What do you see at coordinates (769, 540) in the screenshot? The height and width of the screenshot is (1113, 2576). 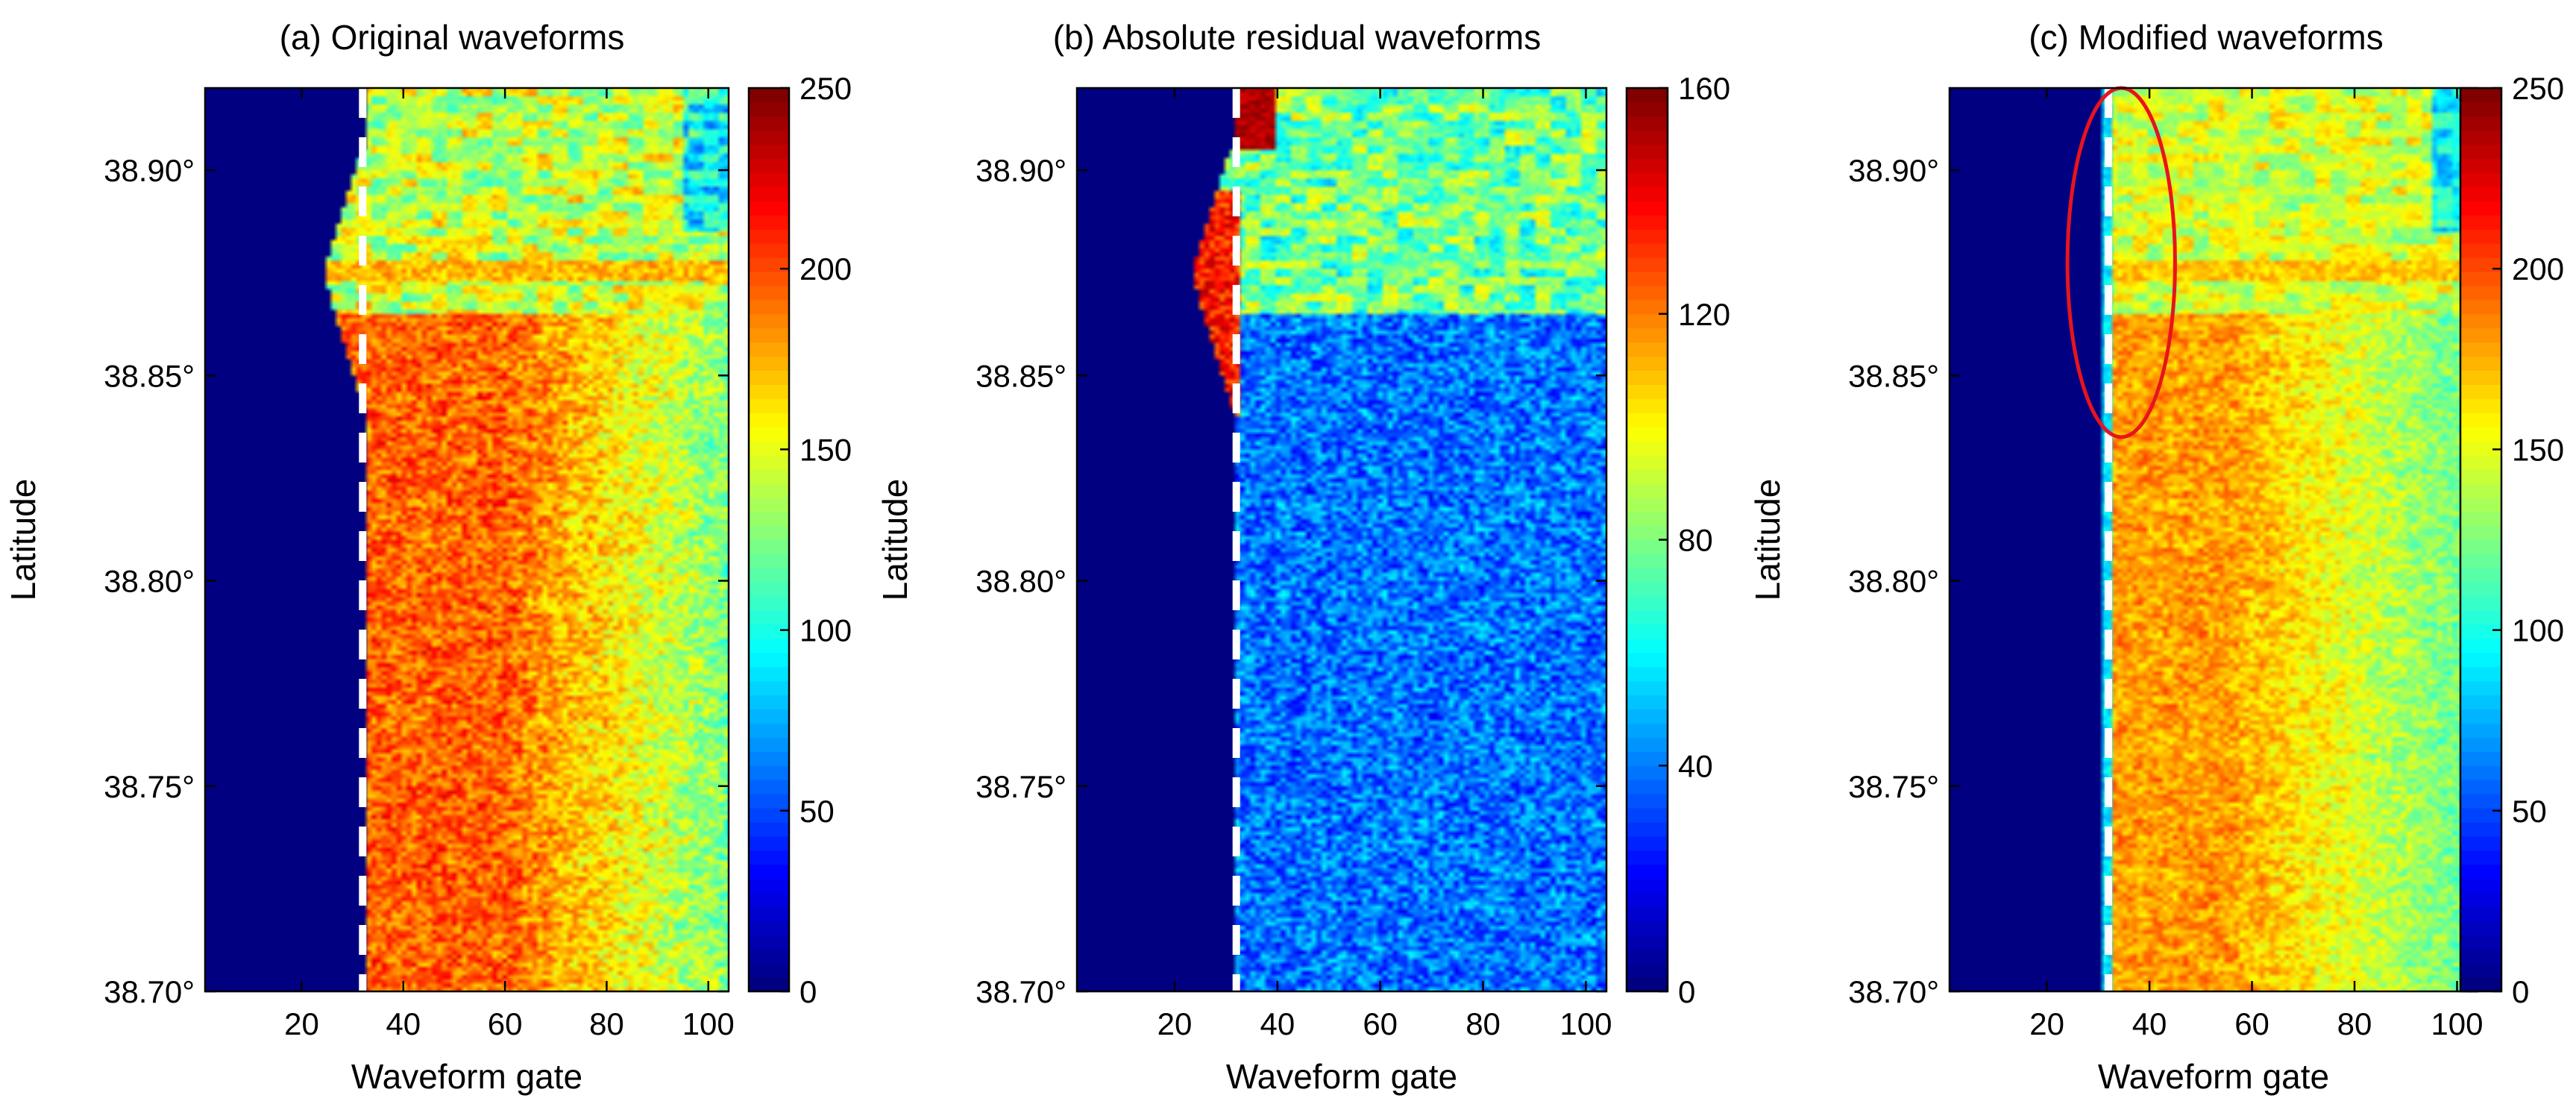 I see `colorbar-frame` at bounding box center [769, 540].